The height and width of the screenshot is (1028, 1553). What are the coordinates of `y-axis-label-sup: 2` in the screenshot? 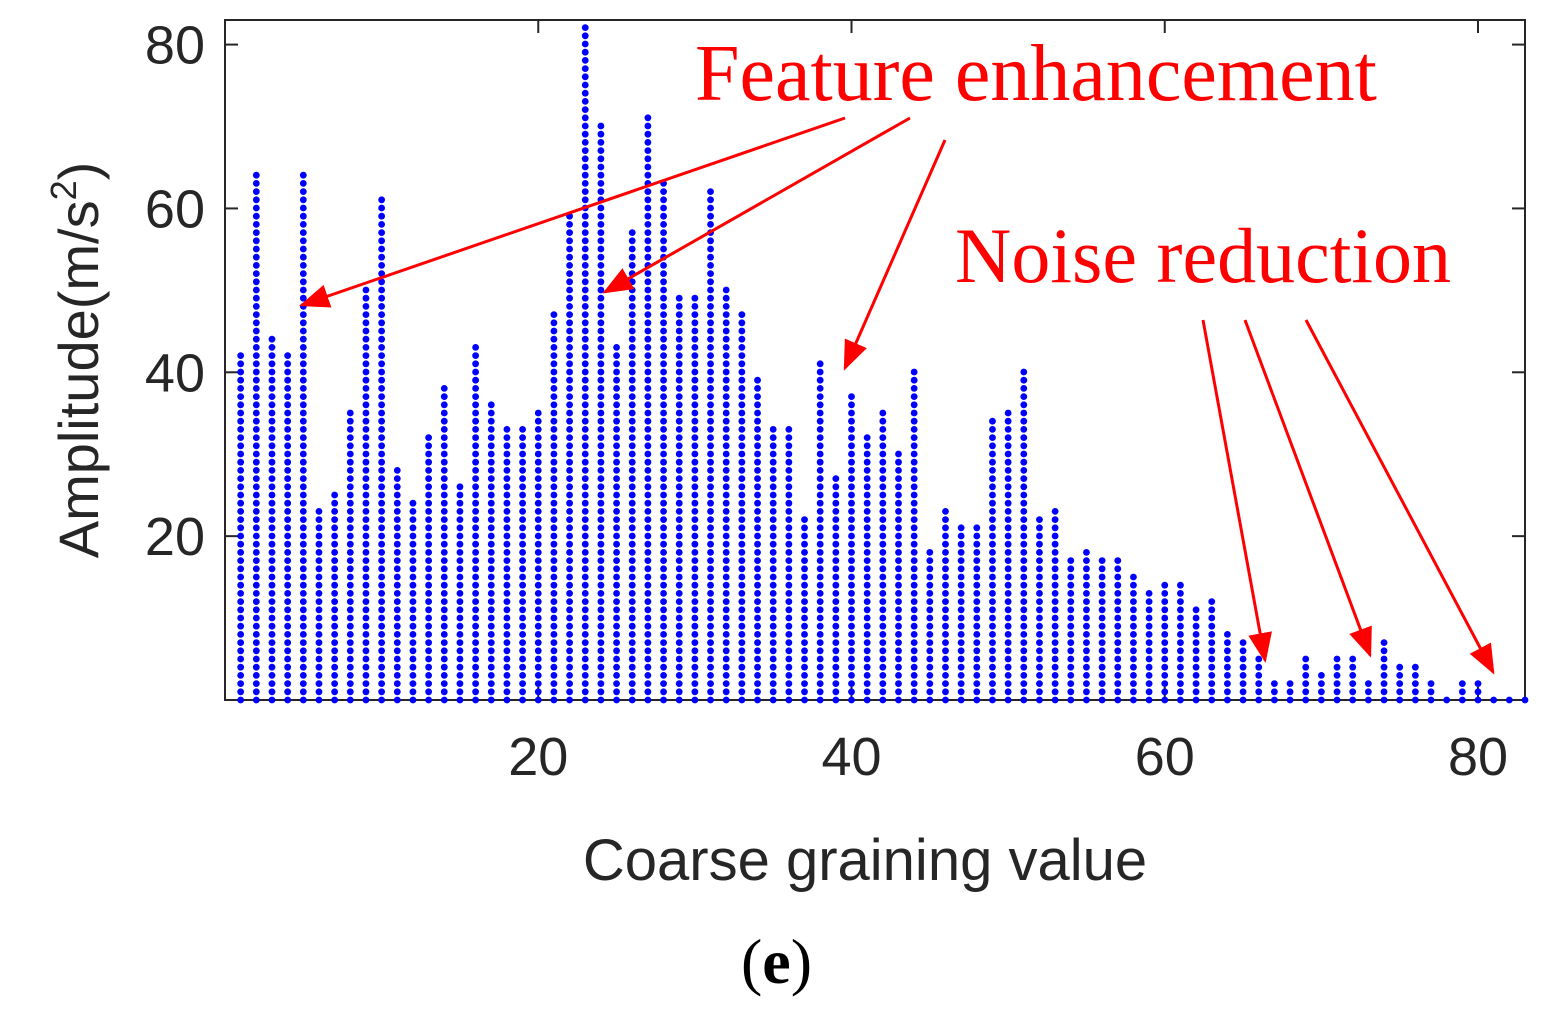 It's located at (63, 190).